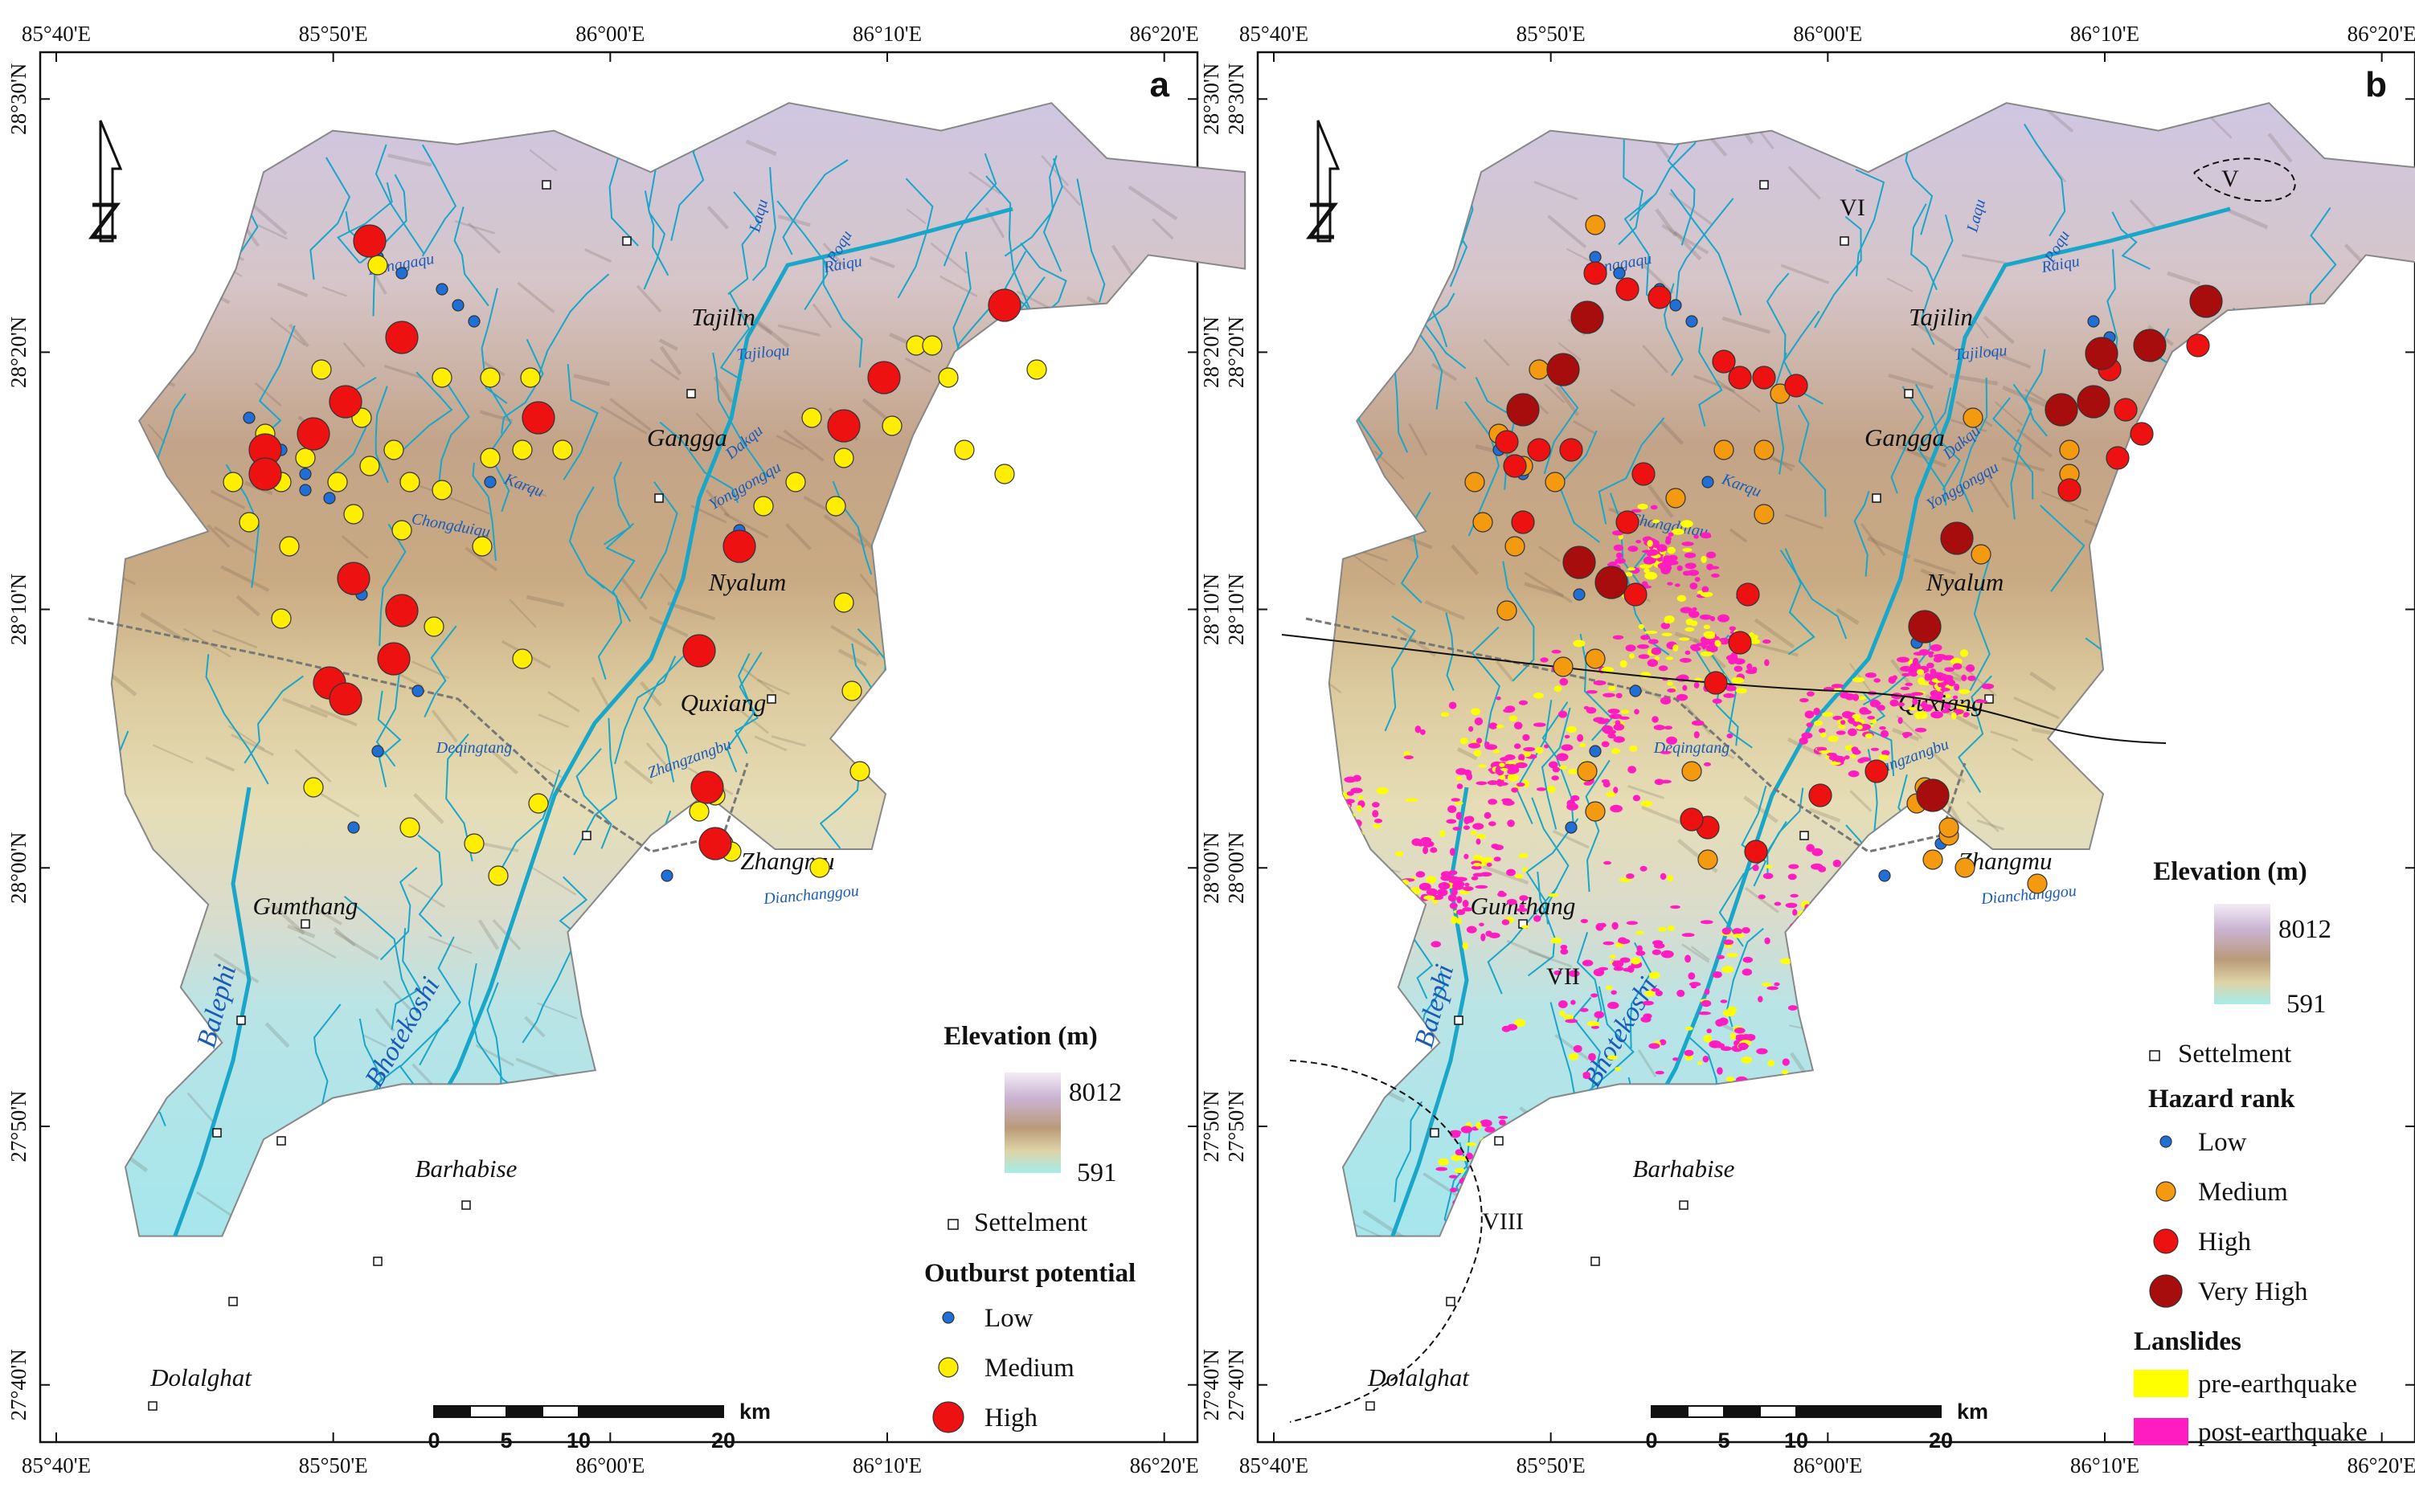  Describe the element at coordinates (1009, 1318) in the screenshot. I see `legend-label-low: Low` at that location.